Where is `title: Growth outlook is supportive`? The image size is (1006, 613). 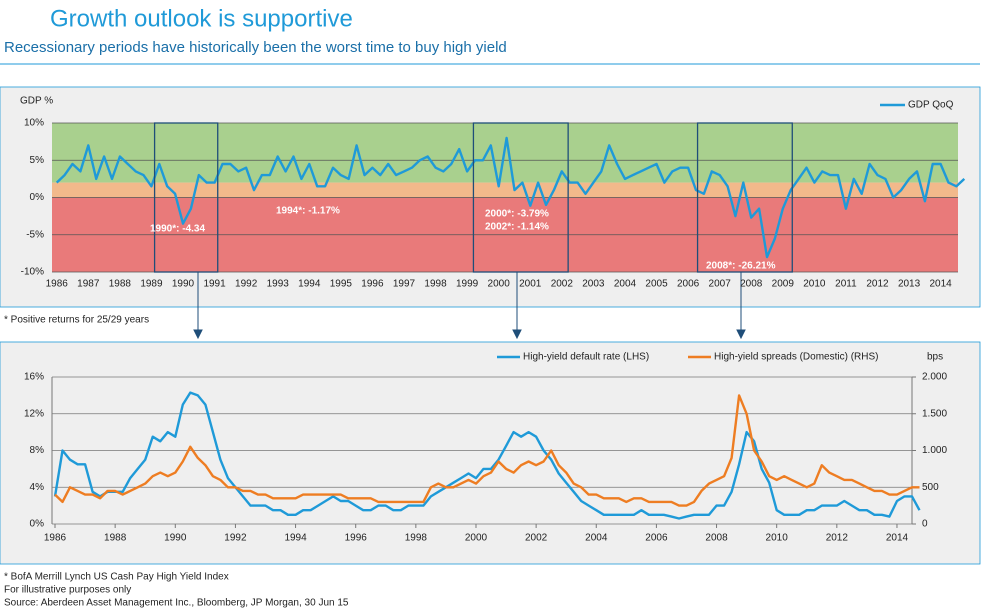 title: Growth outlook is supportive is located at coordinates (201, 18).